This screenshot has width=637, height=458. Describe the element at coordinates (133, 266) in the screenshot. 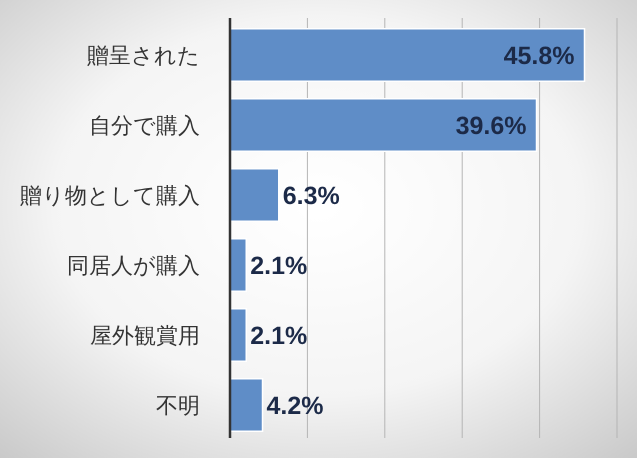

I see `y-tick-label: 同居人が購入` at that location.